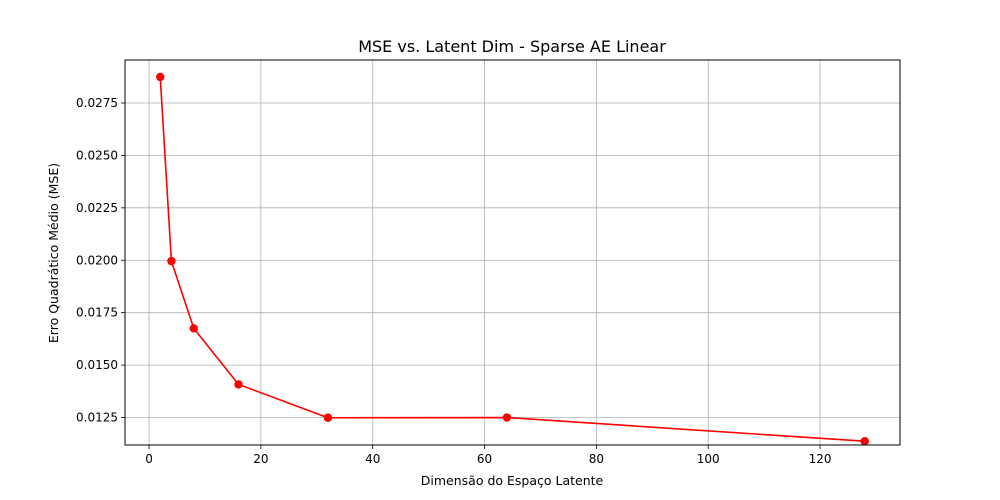 The height and width of the screenshot is (500, 1000). Describe the element at coordinates (97, 208) in the screenshot. I see `y-tick-label: 0.0225` at that location.